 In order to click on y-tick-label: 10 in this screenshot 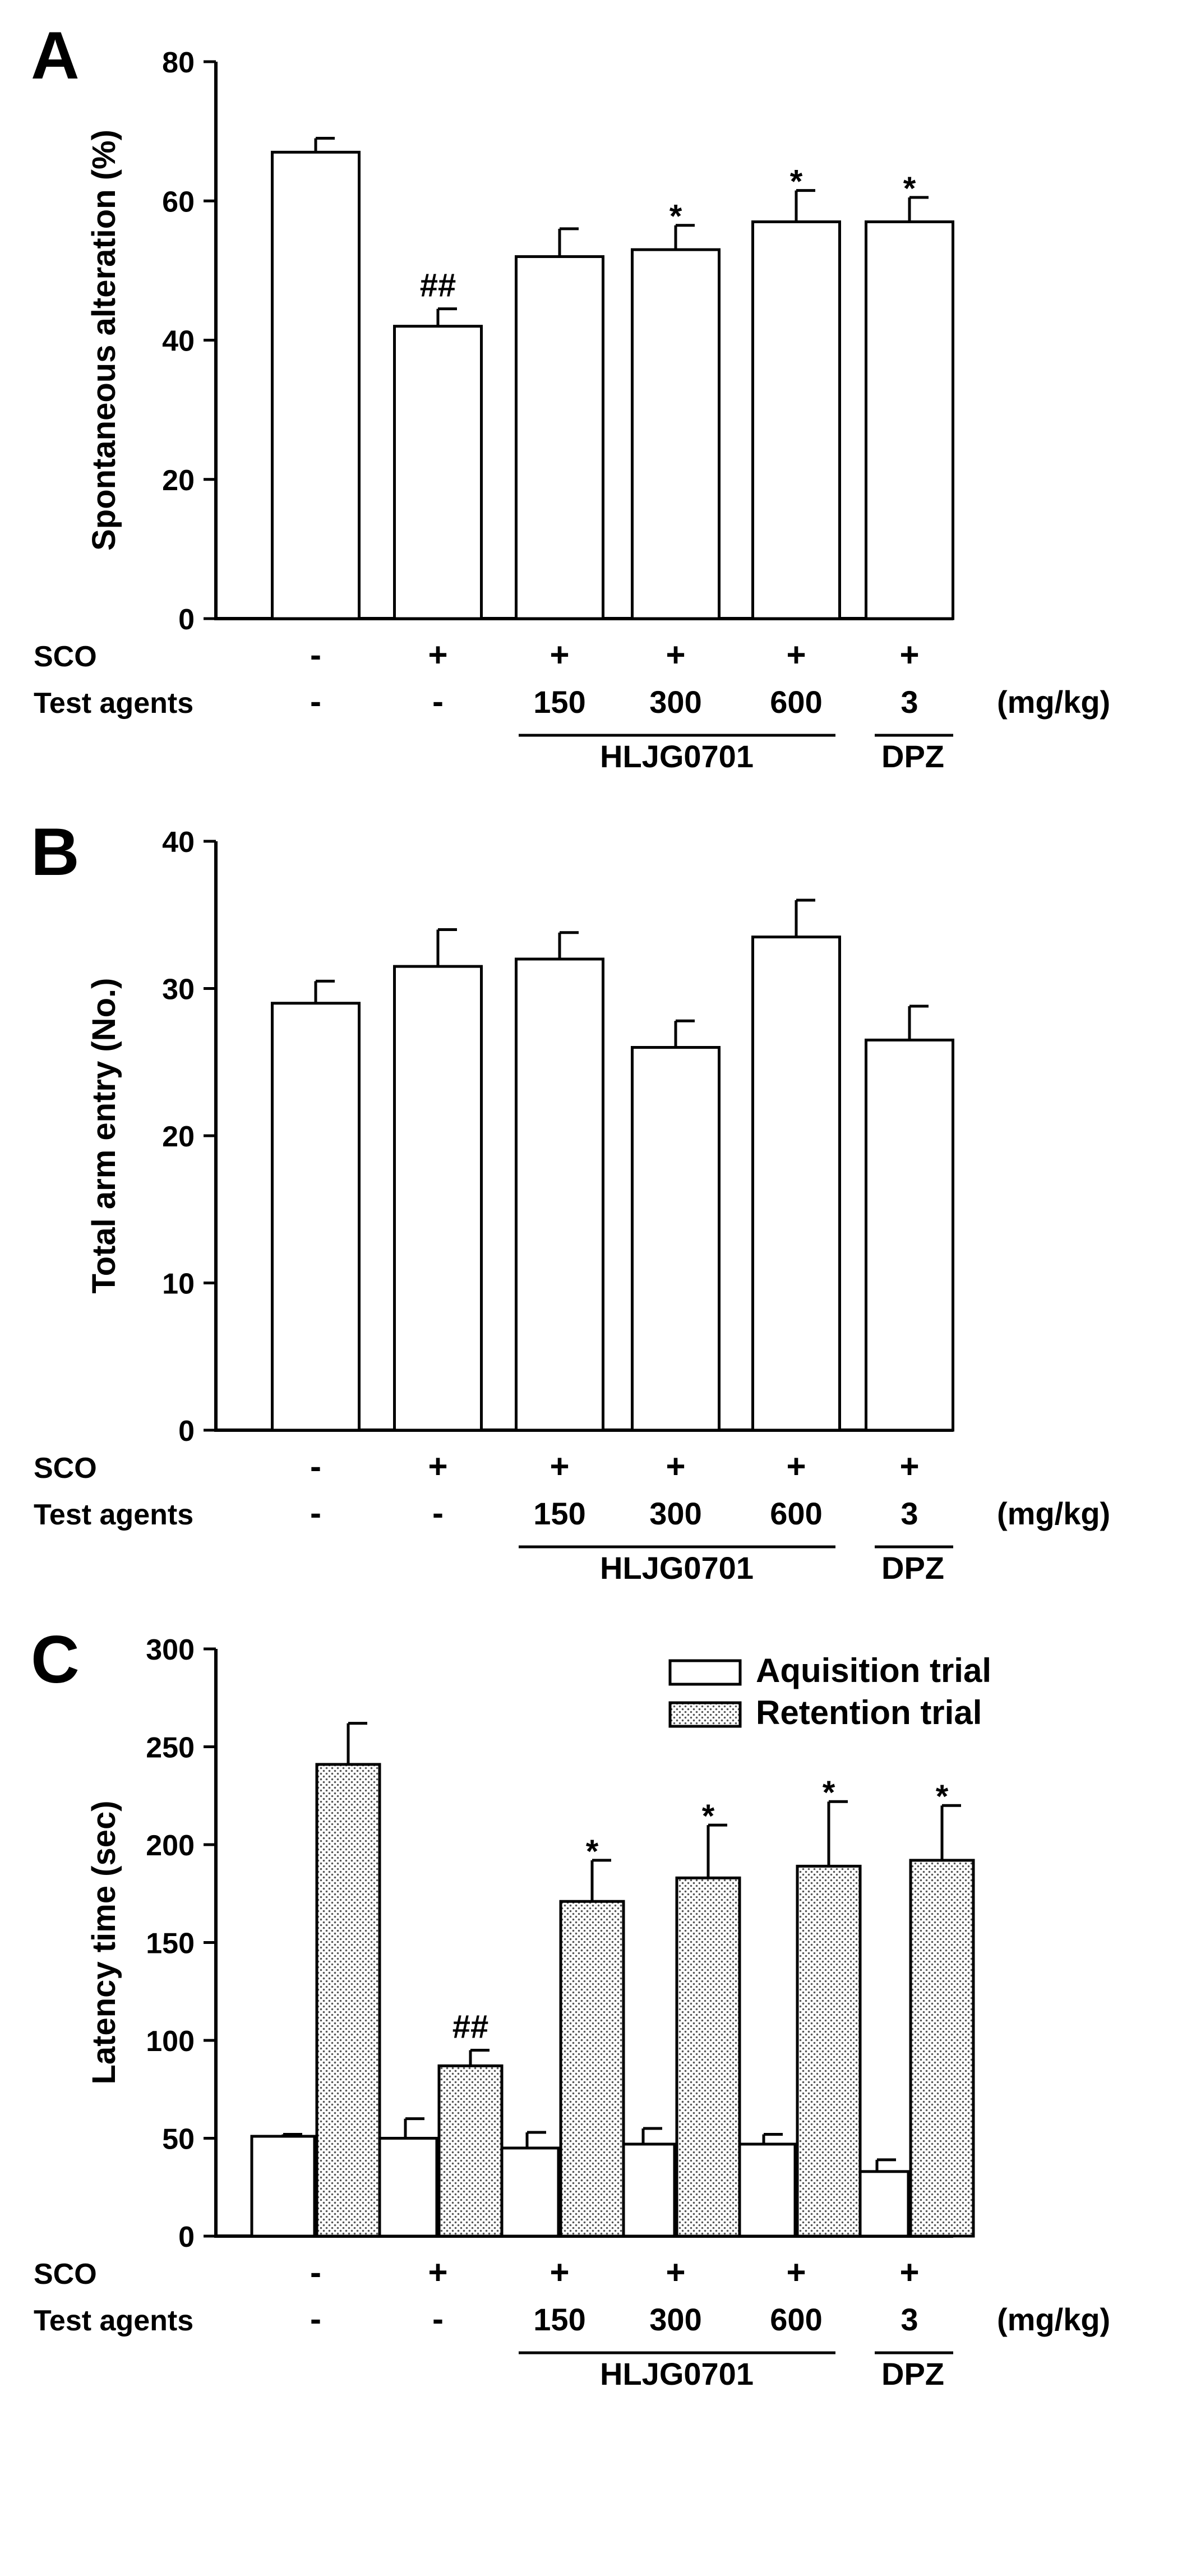, I will do `click(178, 1284)`.